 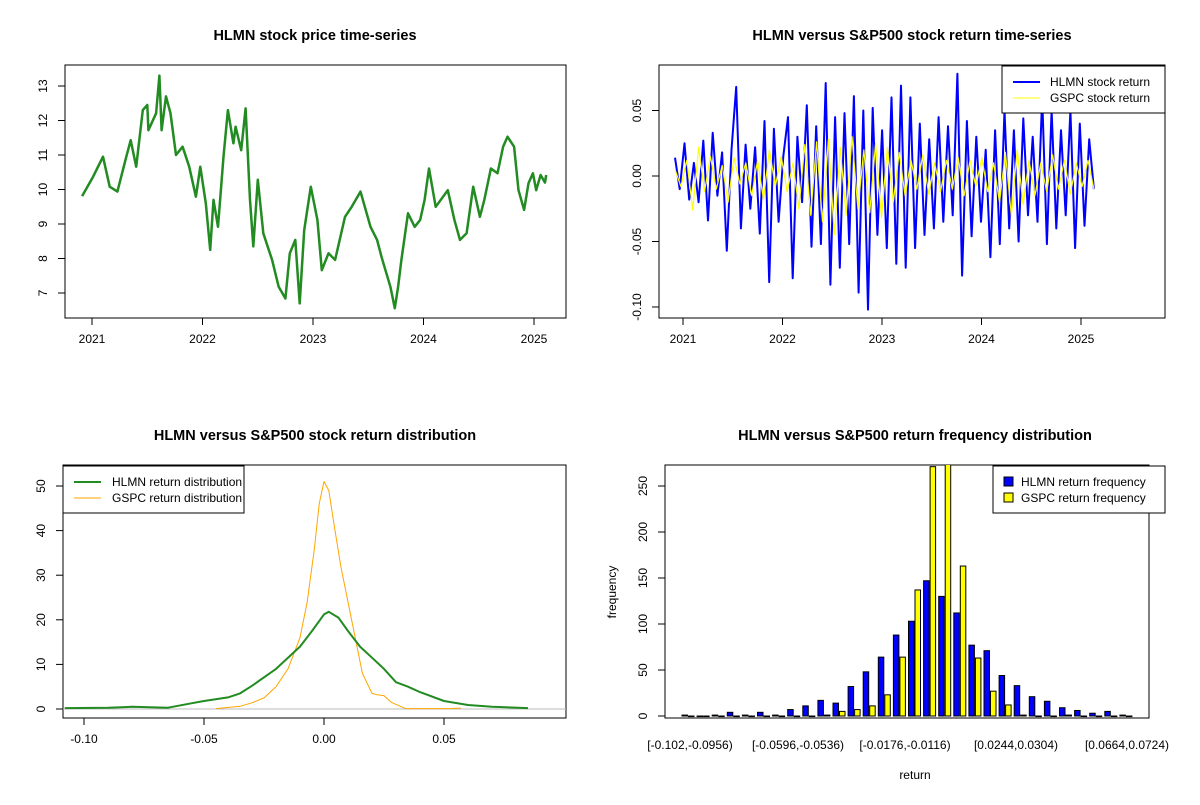 I want to click on panel3-x-tick-label: -0.05, so click(x=204, y=739).